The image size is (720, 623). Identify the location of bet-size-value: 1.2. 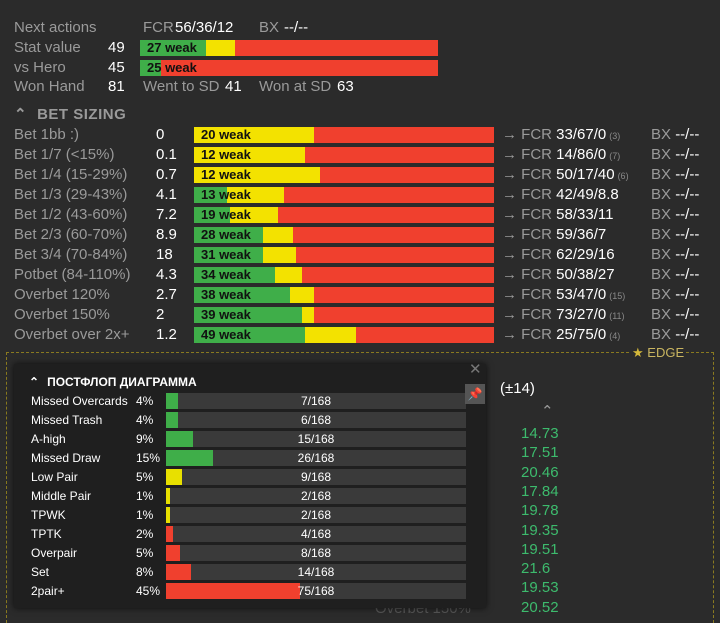
(166, 334).